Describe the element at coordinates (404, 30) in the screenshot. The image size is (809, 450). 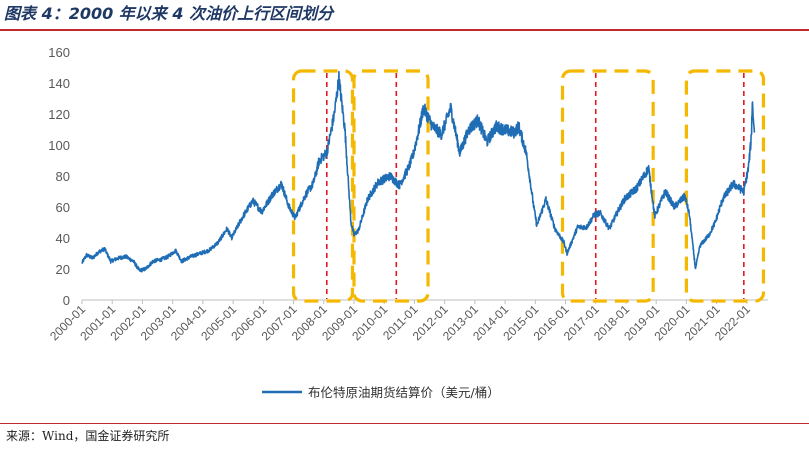
I see `title-rule` at that location.